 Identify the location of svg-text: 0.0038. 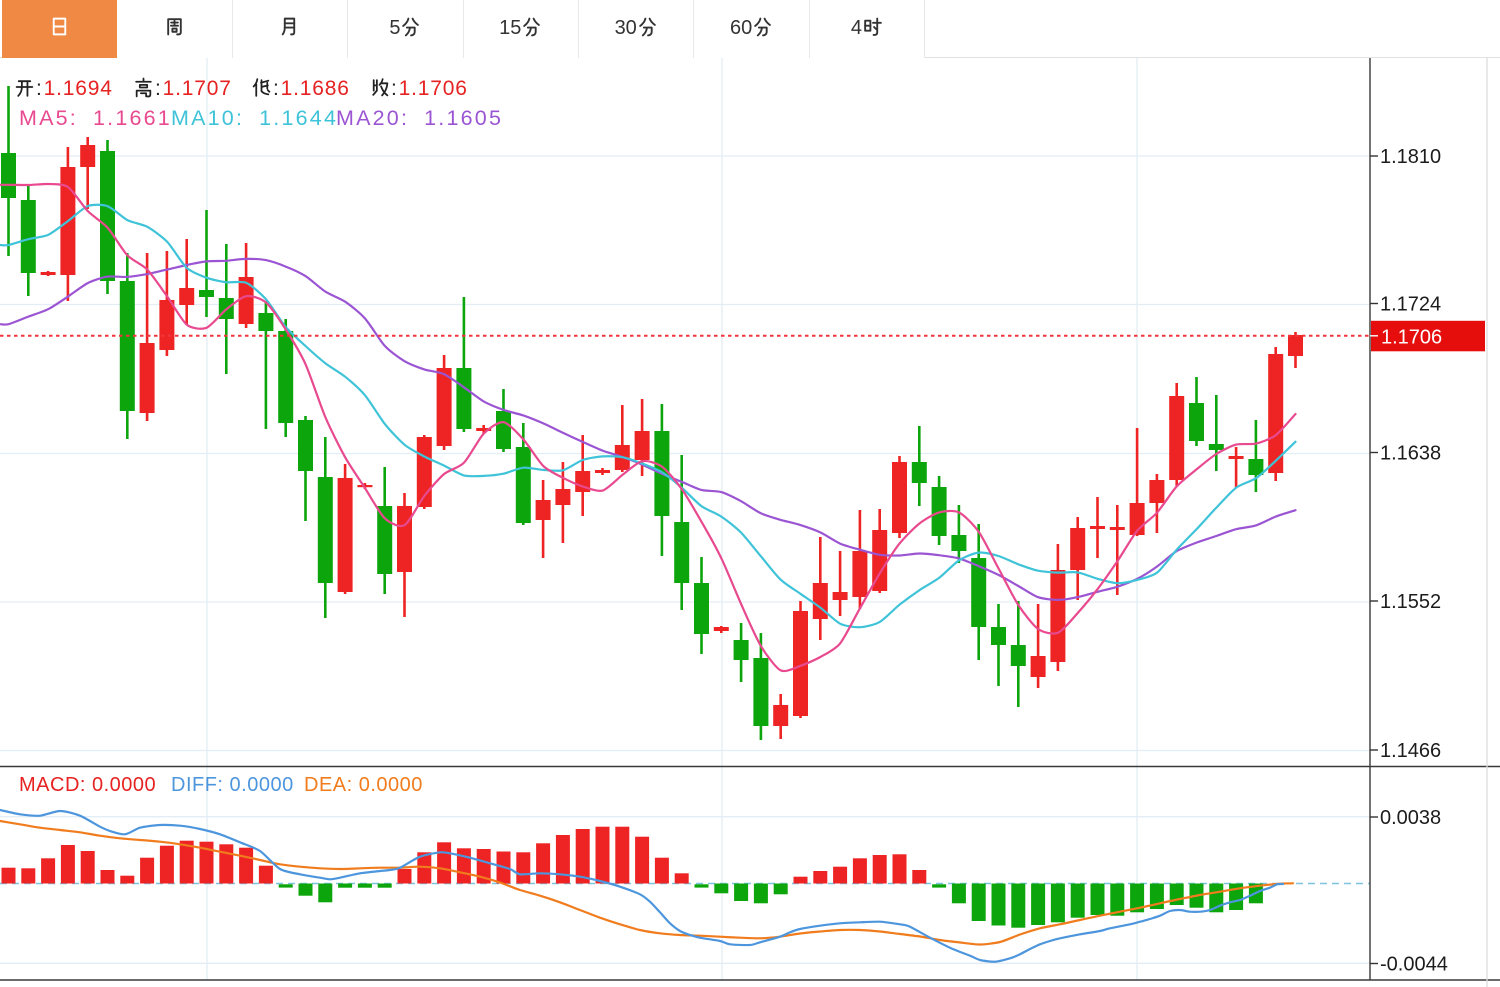
(1410, 818).